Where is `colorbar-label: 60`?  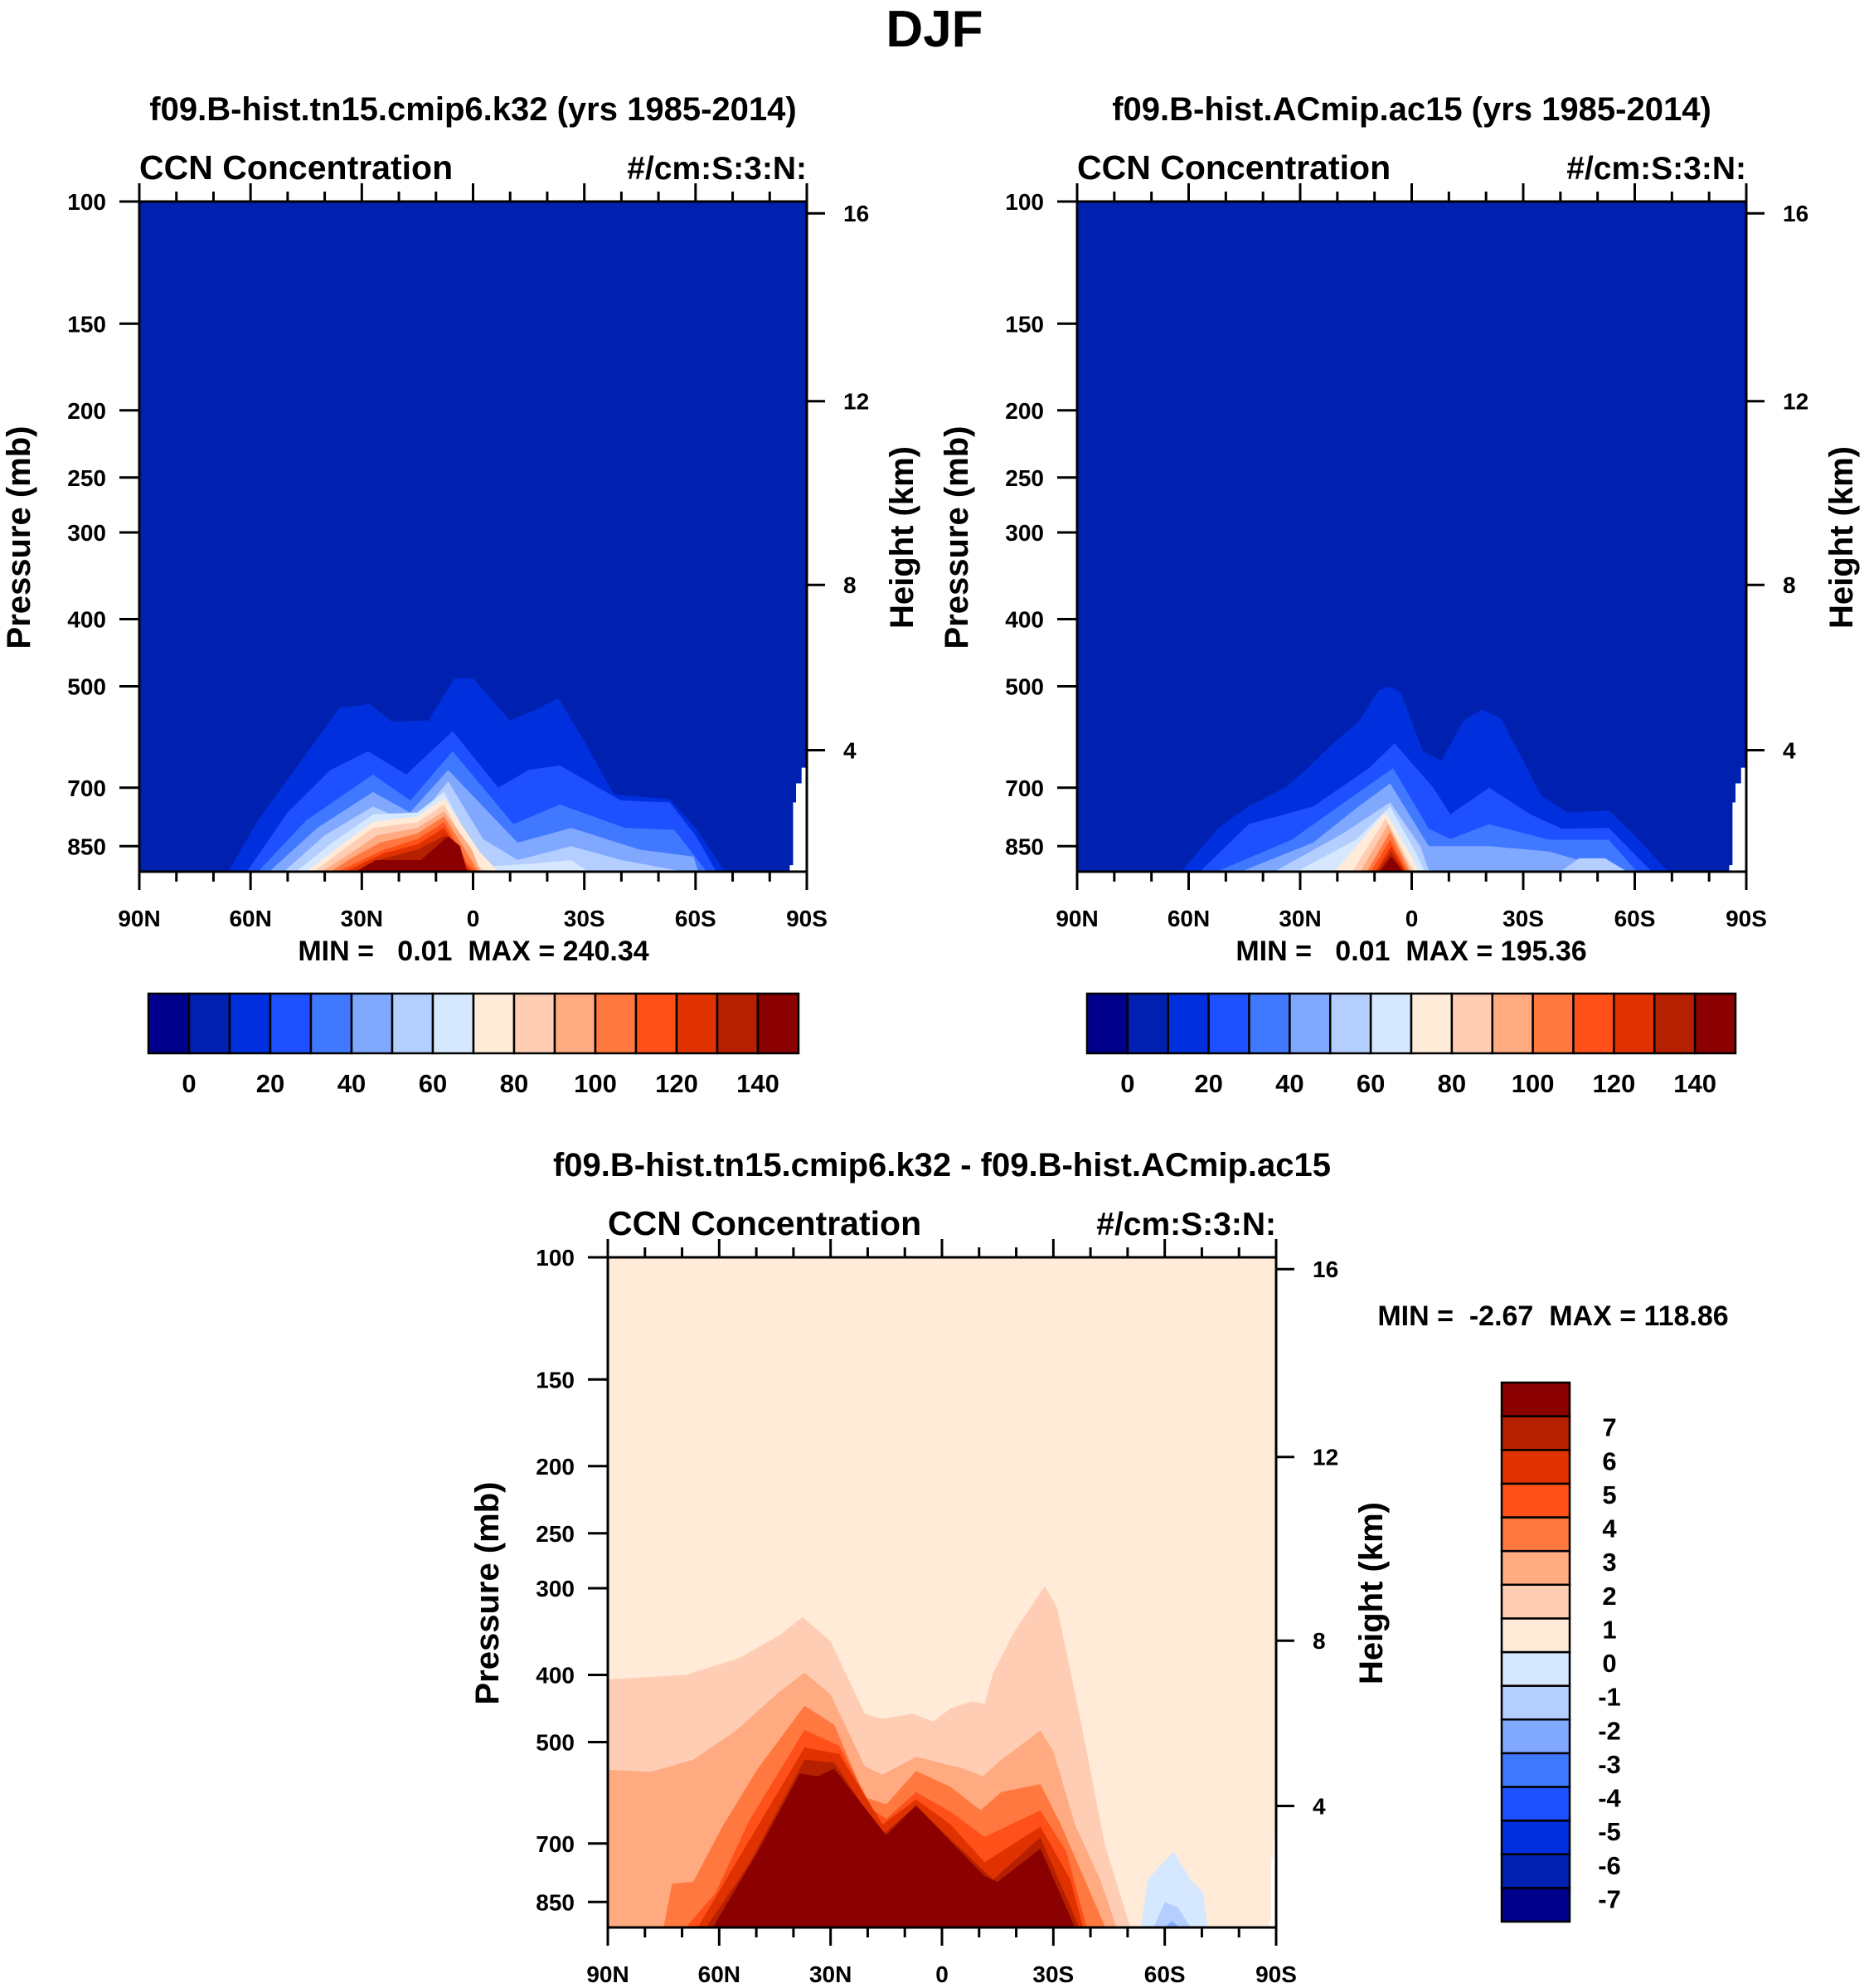 colorbar-label: 60 is located at coordinates (433, 1083).